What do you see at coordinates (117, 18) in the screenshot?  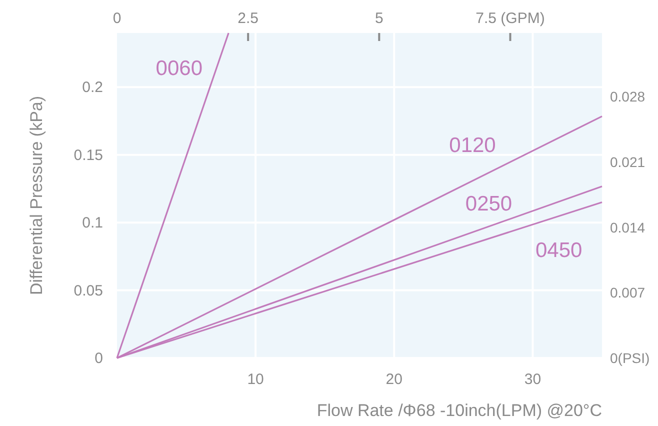 I see `x2-tick-label: 0` at bounding box center [117, 18].